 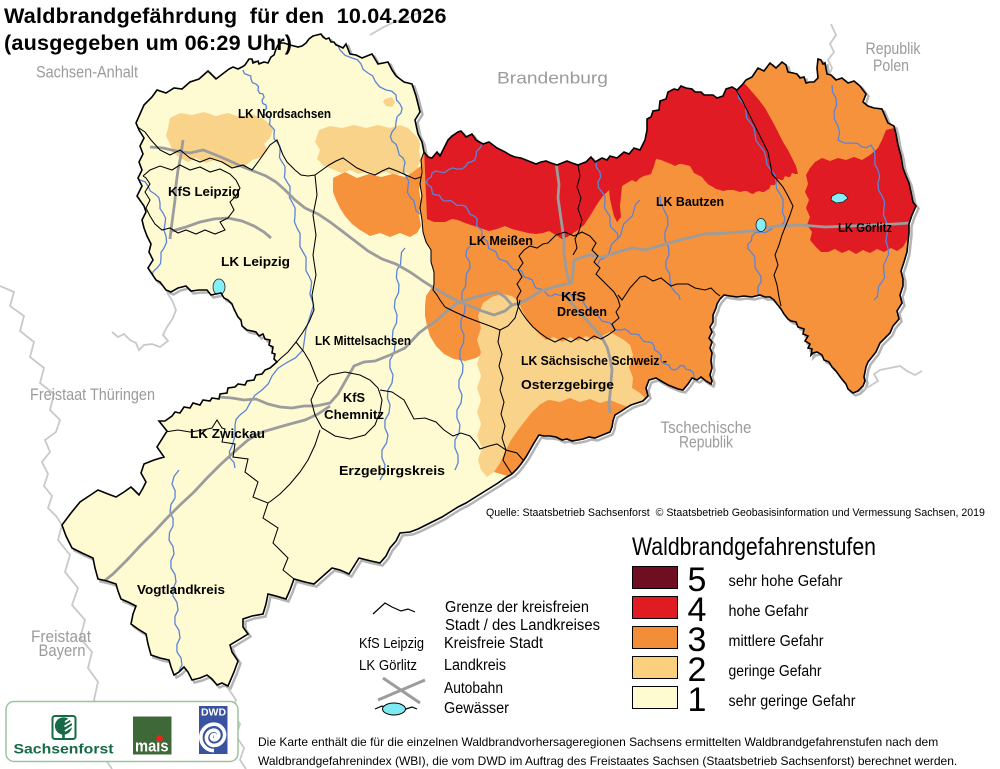 I want to click on svg-text: Dresden, so click(x=582, y=311).